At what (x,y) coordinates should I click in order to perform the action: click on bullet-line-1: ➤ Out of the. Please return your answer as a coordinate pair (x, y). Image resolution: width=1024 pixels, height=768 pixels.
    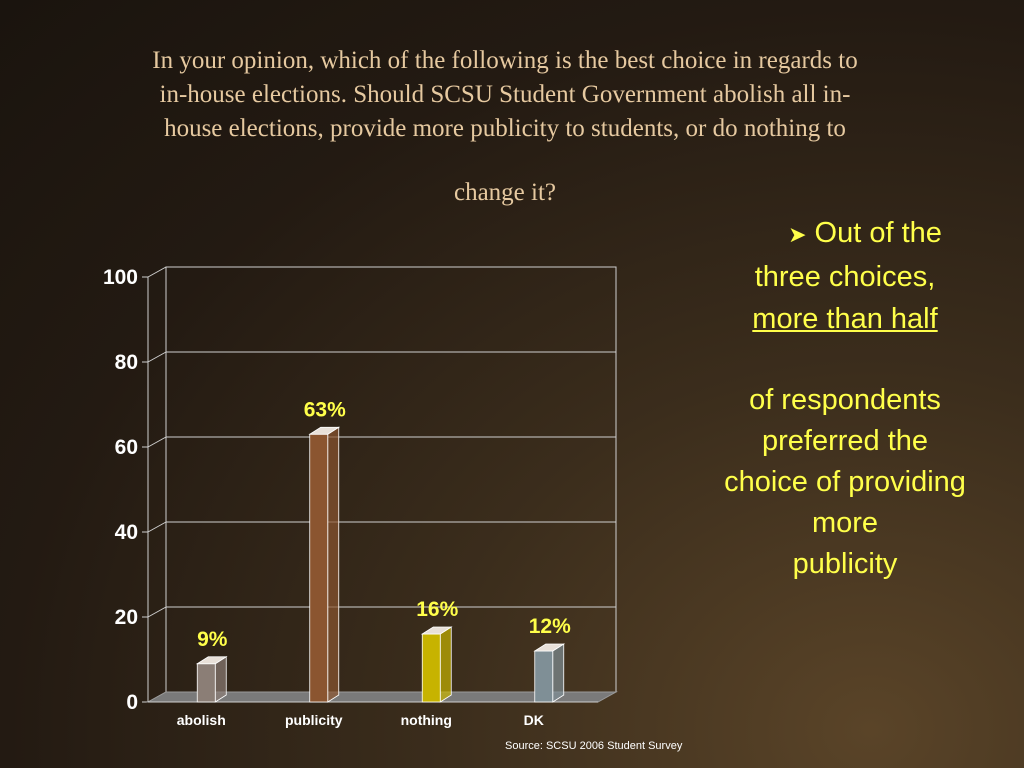
    Looking at the image, I should click on (865, 233).